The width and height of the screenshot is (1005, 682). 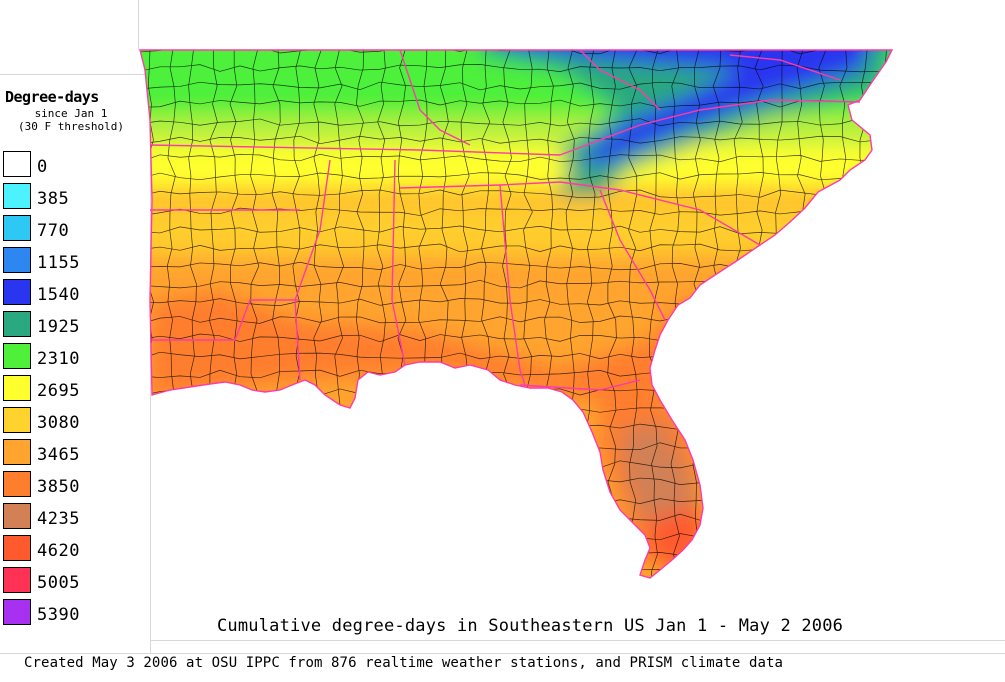 What do you see at coordinates (58, 263) in the screenshot?
I see `legend-value: 1155` at bounding box center [58, 263].